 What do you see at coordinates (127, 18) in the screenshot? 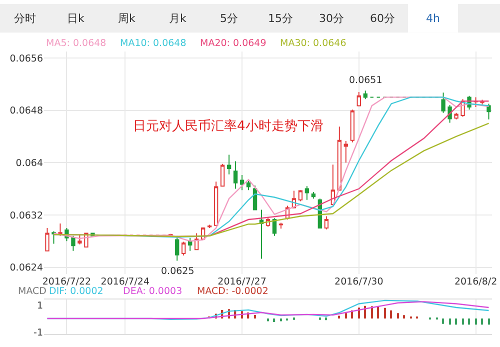
I see `text: 周k` at bounding box center [127, 18].